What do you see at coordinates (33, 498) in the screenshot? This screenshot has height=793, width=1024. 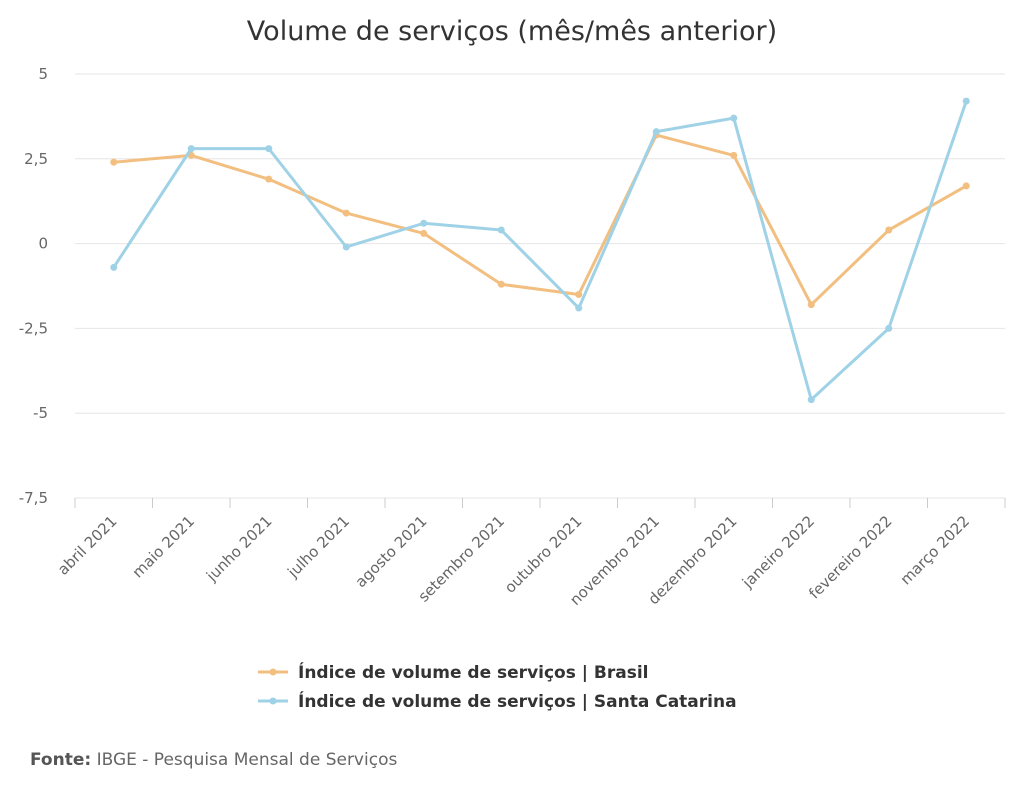 I see `y-tick-label: -7,5` at bounding box center [33, 498].